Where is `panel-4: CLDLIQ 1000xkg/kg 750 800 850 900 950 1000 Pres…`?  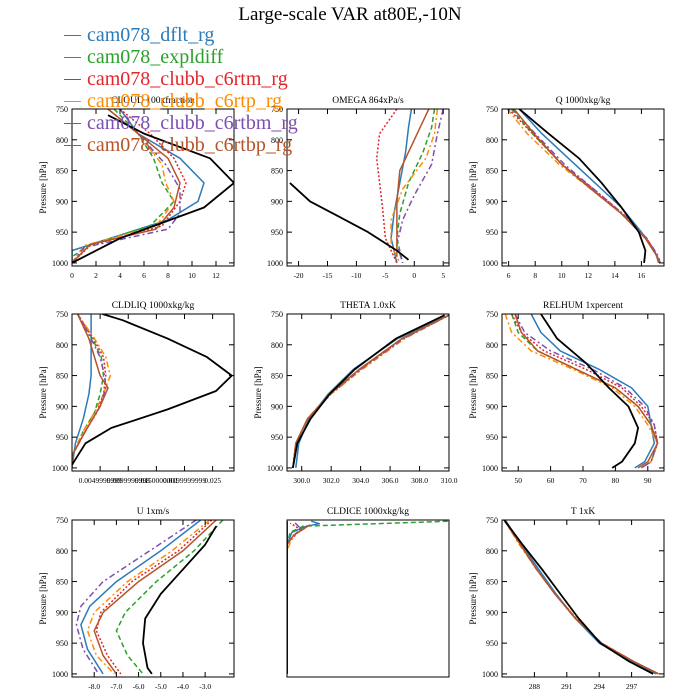
panel-4: CLDLIQ 1000xkg/kg 750 800 850 900 950 1000 Pres… is located at coordinates (136, 393).